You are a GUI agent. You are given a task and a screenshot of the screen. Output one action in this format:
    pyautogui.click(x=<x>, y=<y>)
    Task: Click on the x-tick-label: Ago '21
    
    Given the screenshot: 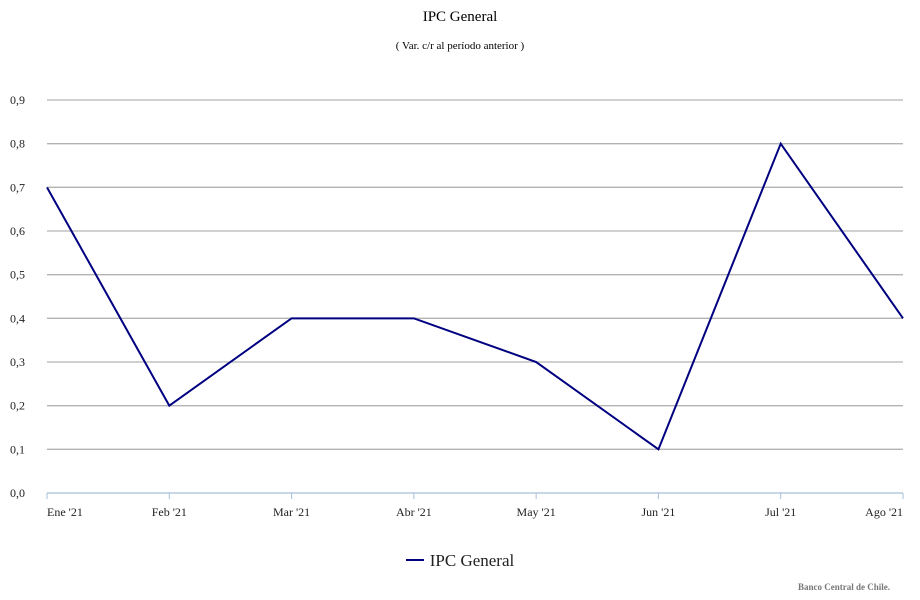 What is the action you would take?
    pyautogui.click(x=884, y=512)
    